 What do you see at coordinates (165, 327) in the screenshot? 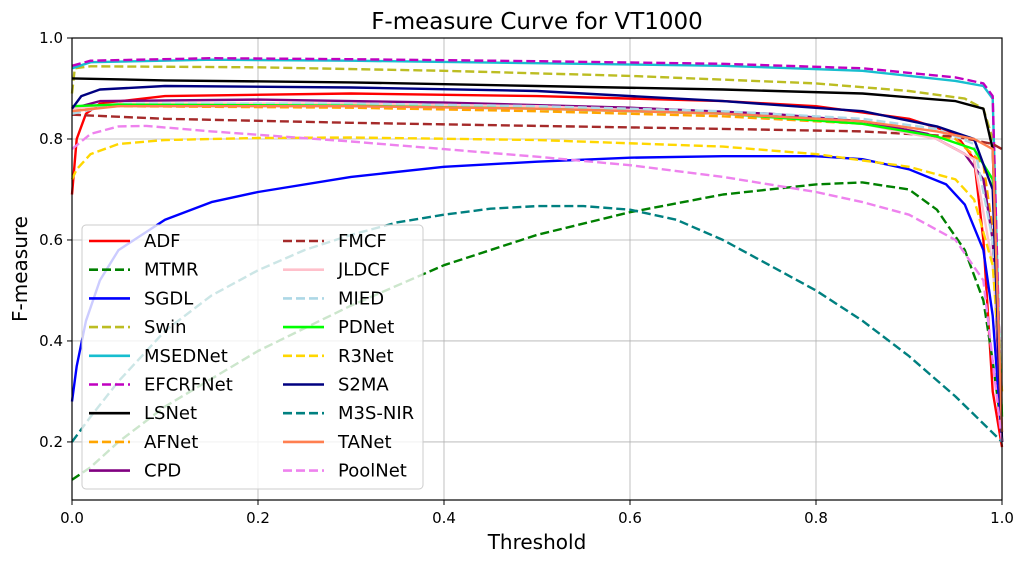
I see `legend-label-swin: Swin` at bounding box center [165, 327].